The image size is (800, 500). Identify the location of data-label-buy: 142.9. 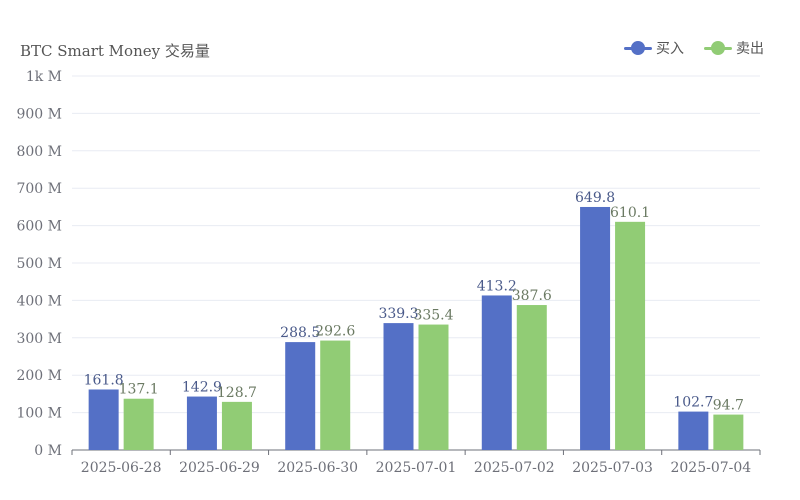
(202, 388).